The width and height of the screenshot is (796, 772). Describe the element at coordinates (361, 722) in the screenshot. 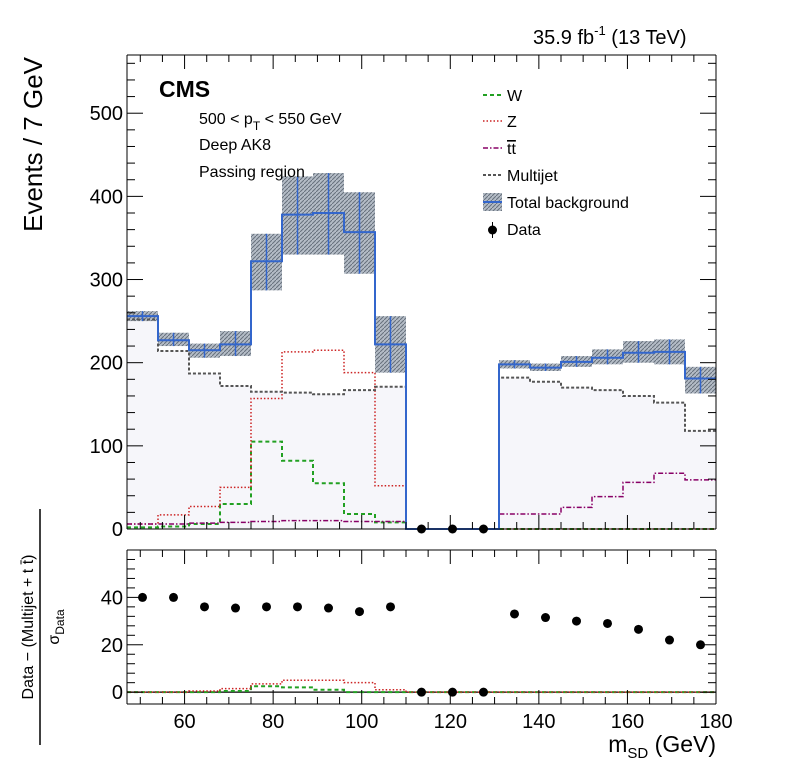

I see `x-tick-label: 100` at that location.